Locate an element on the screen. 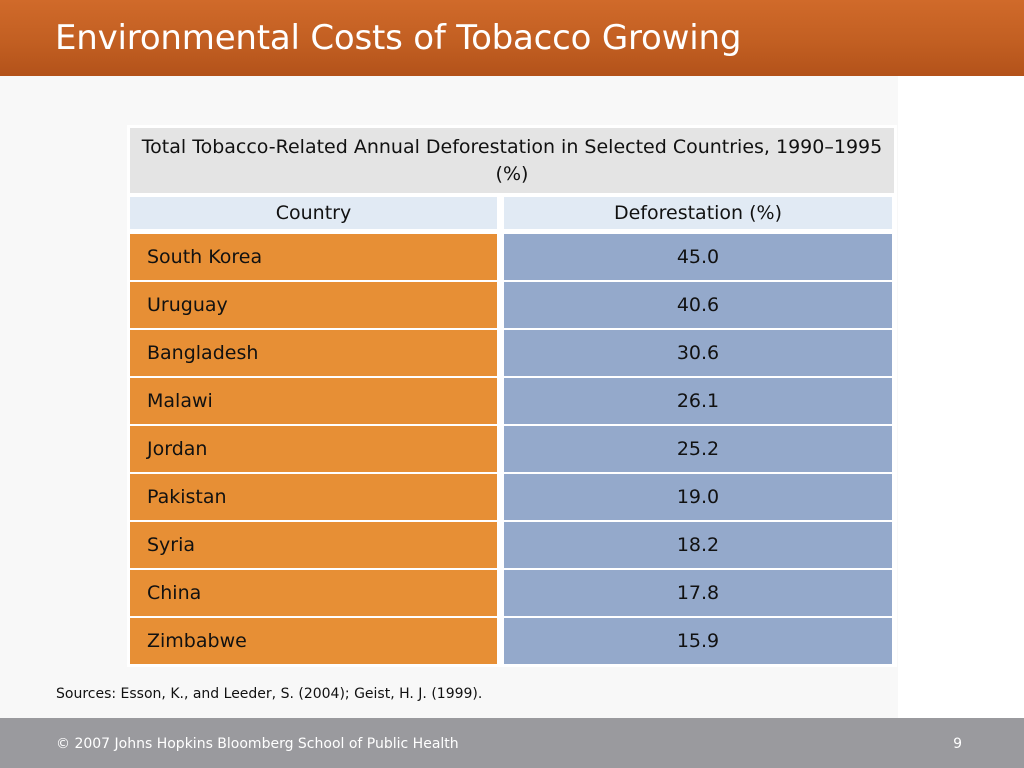 Image resolution: width=1024 pixels, height=768 pixels. country-cell: Jordan is located at coordinates (313, 449).